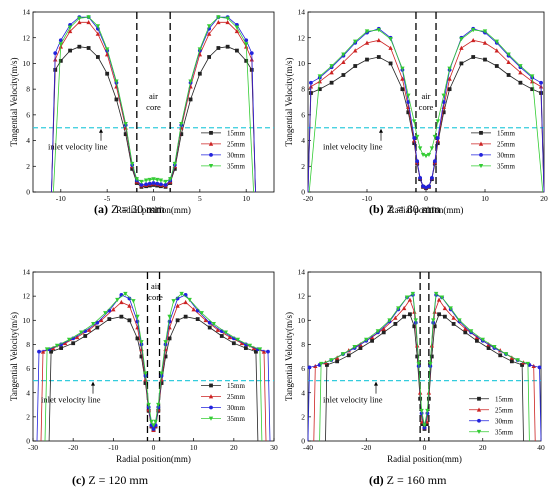 This screenshot has width=550, height=491. I want to click on y-tick-label: 14, so click(302, 12).